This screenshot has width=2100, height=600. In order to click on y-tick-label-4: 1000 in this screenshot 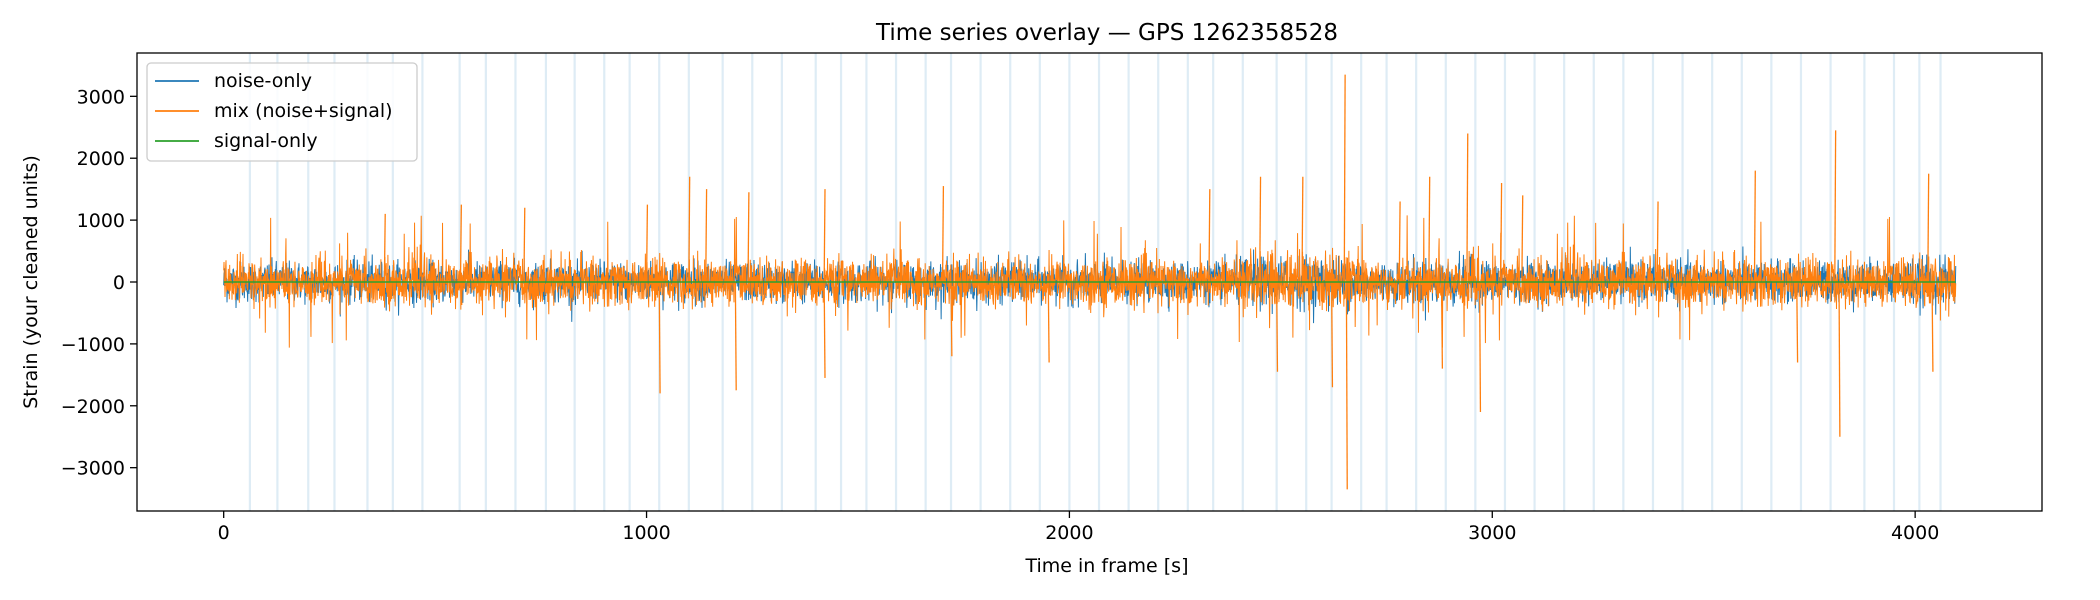, I will do `click(101, 221)`.